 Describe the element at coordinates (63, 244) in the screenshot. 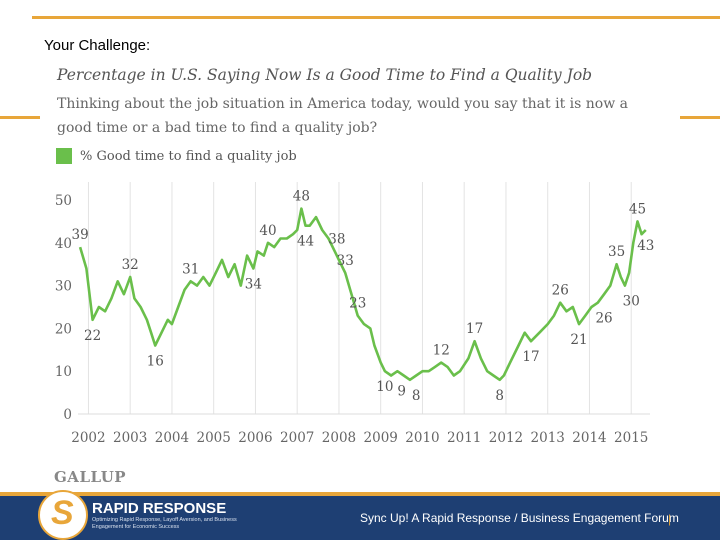

I see `y-tick-label: 40` at that location.